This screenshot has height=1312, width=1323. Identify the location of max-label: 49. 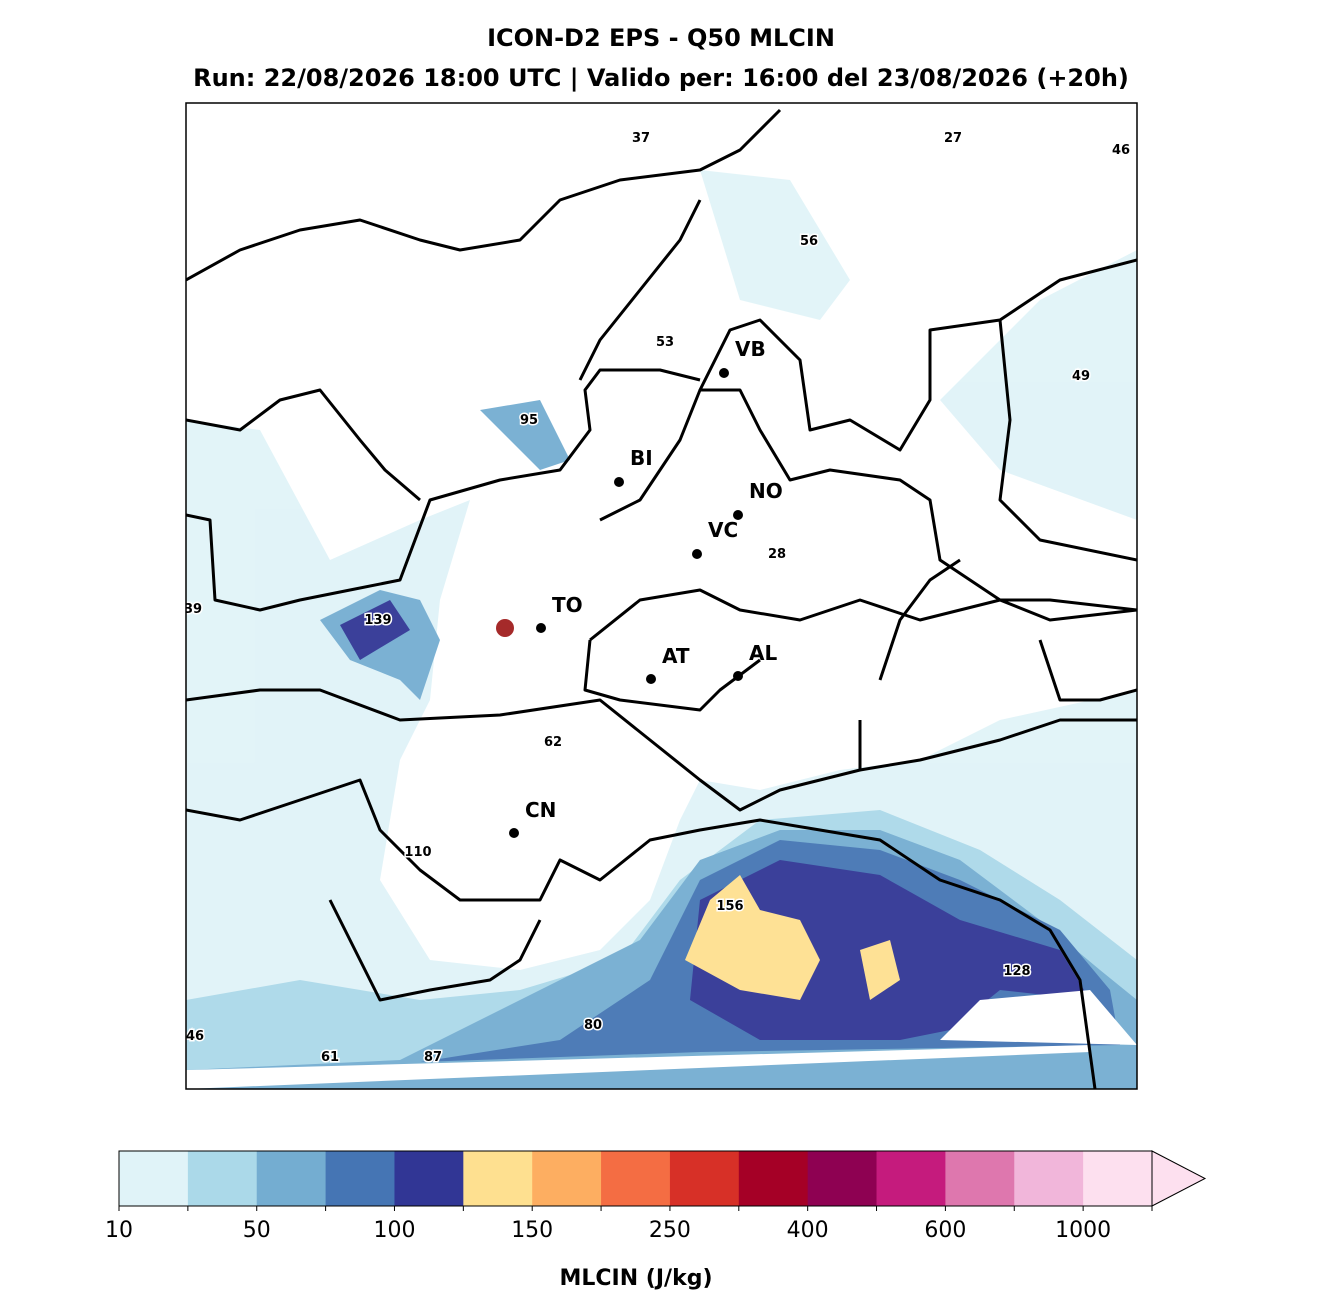
(1081, 376).